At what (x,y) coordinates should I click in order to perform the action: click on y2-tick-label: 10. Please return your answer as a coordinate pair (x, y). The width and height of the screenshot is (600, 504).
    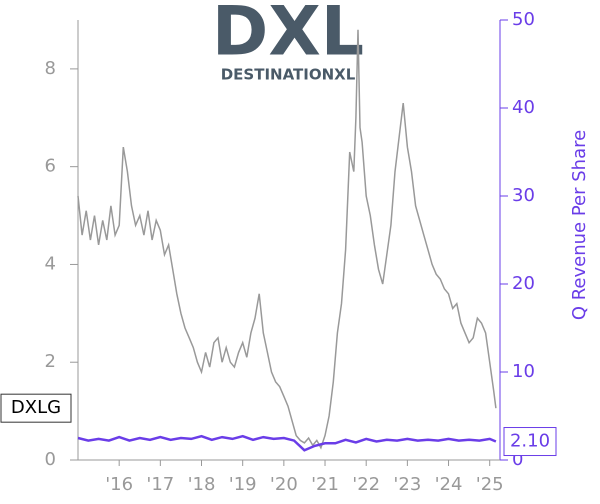
    Looking at the image, I should click on (523, 371).